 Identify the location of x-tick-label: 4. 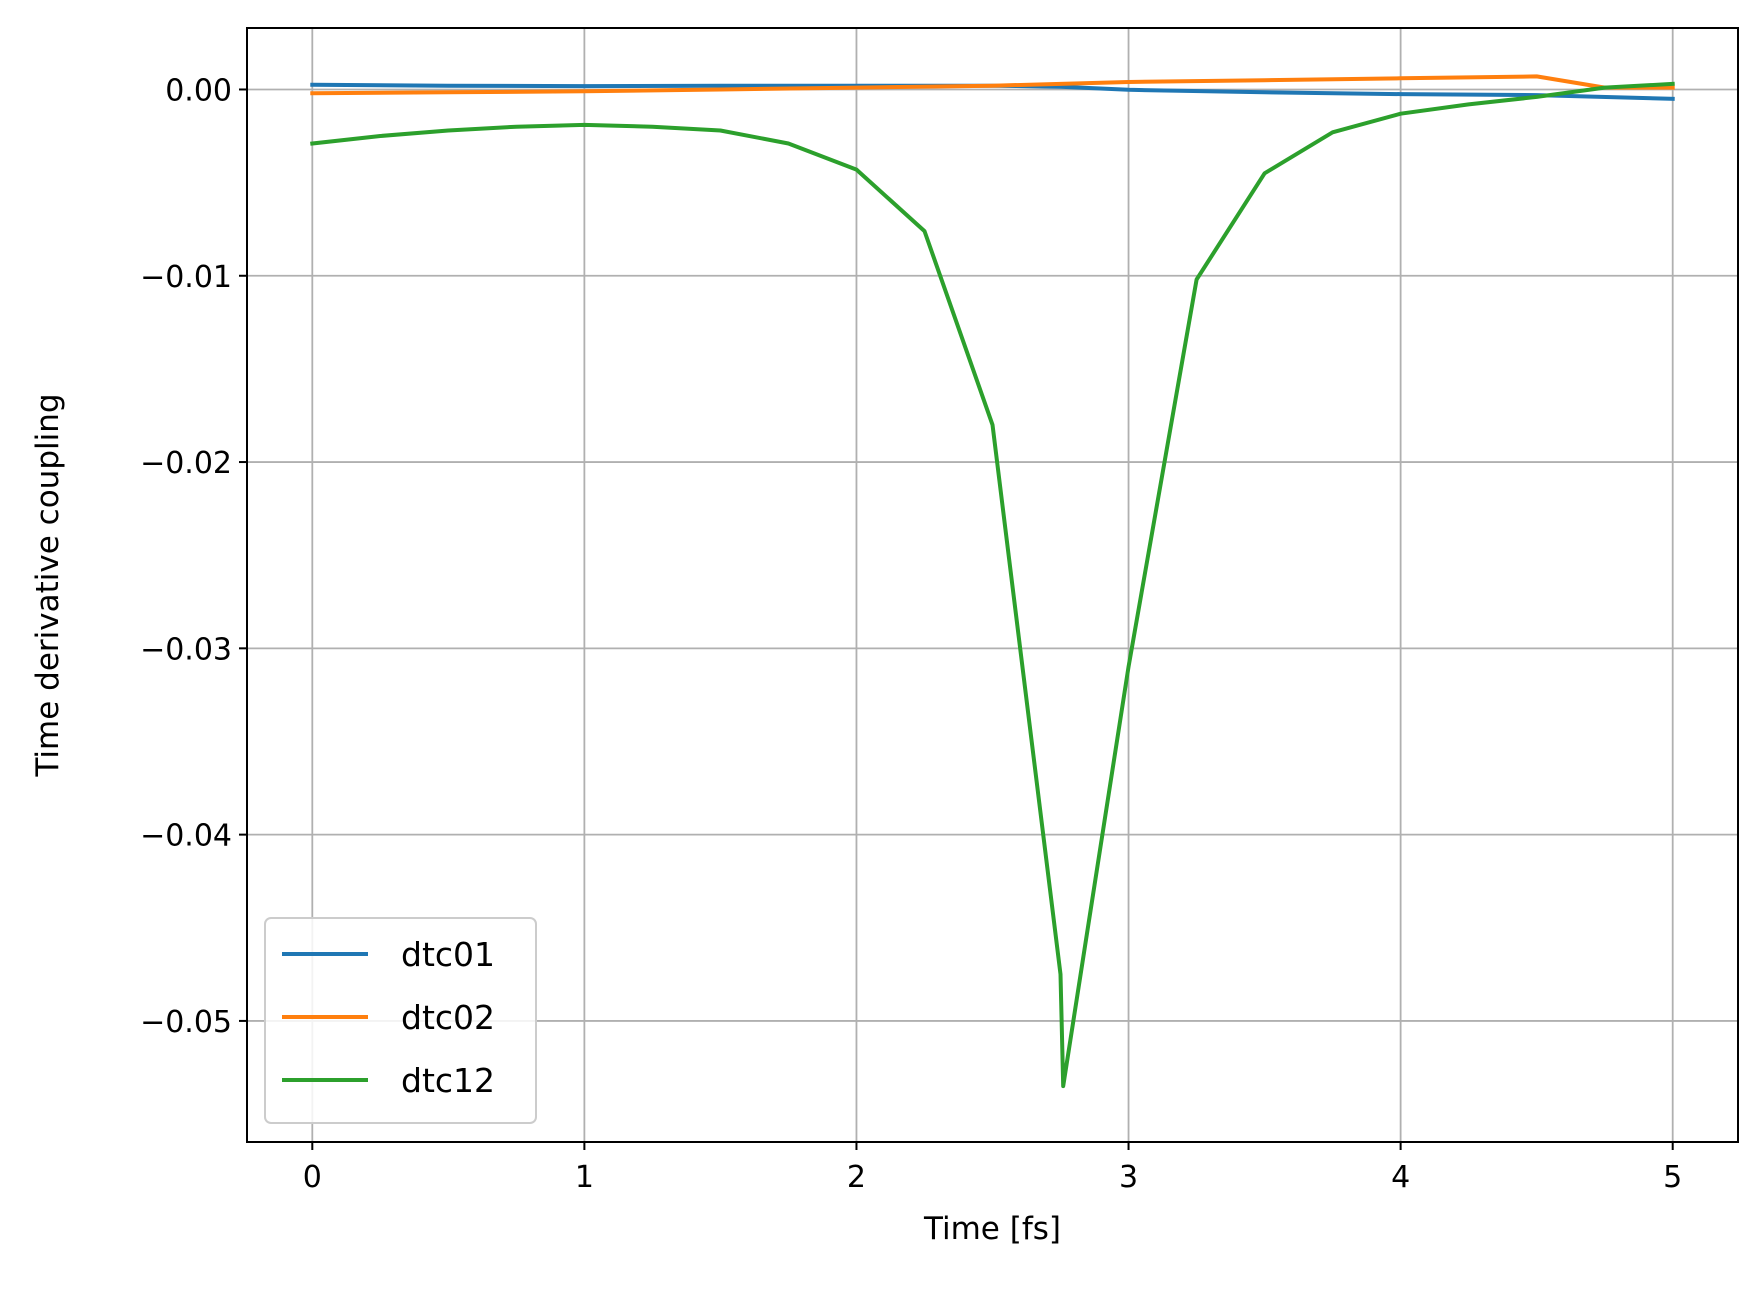
(1400, 1177).